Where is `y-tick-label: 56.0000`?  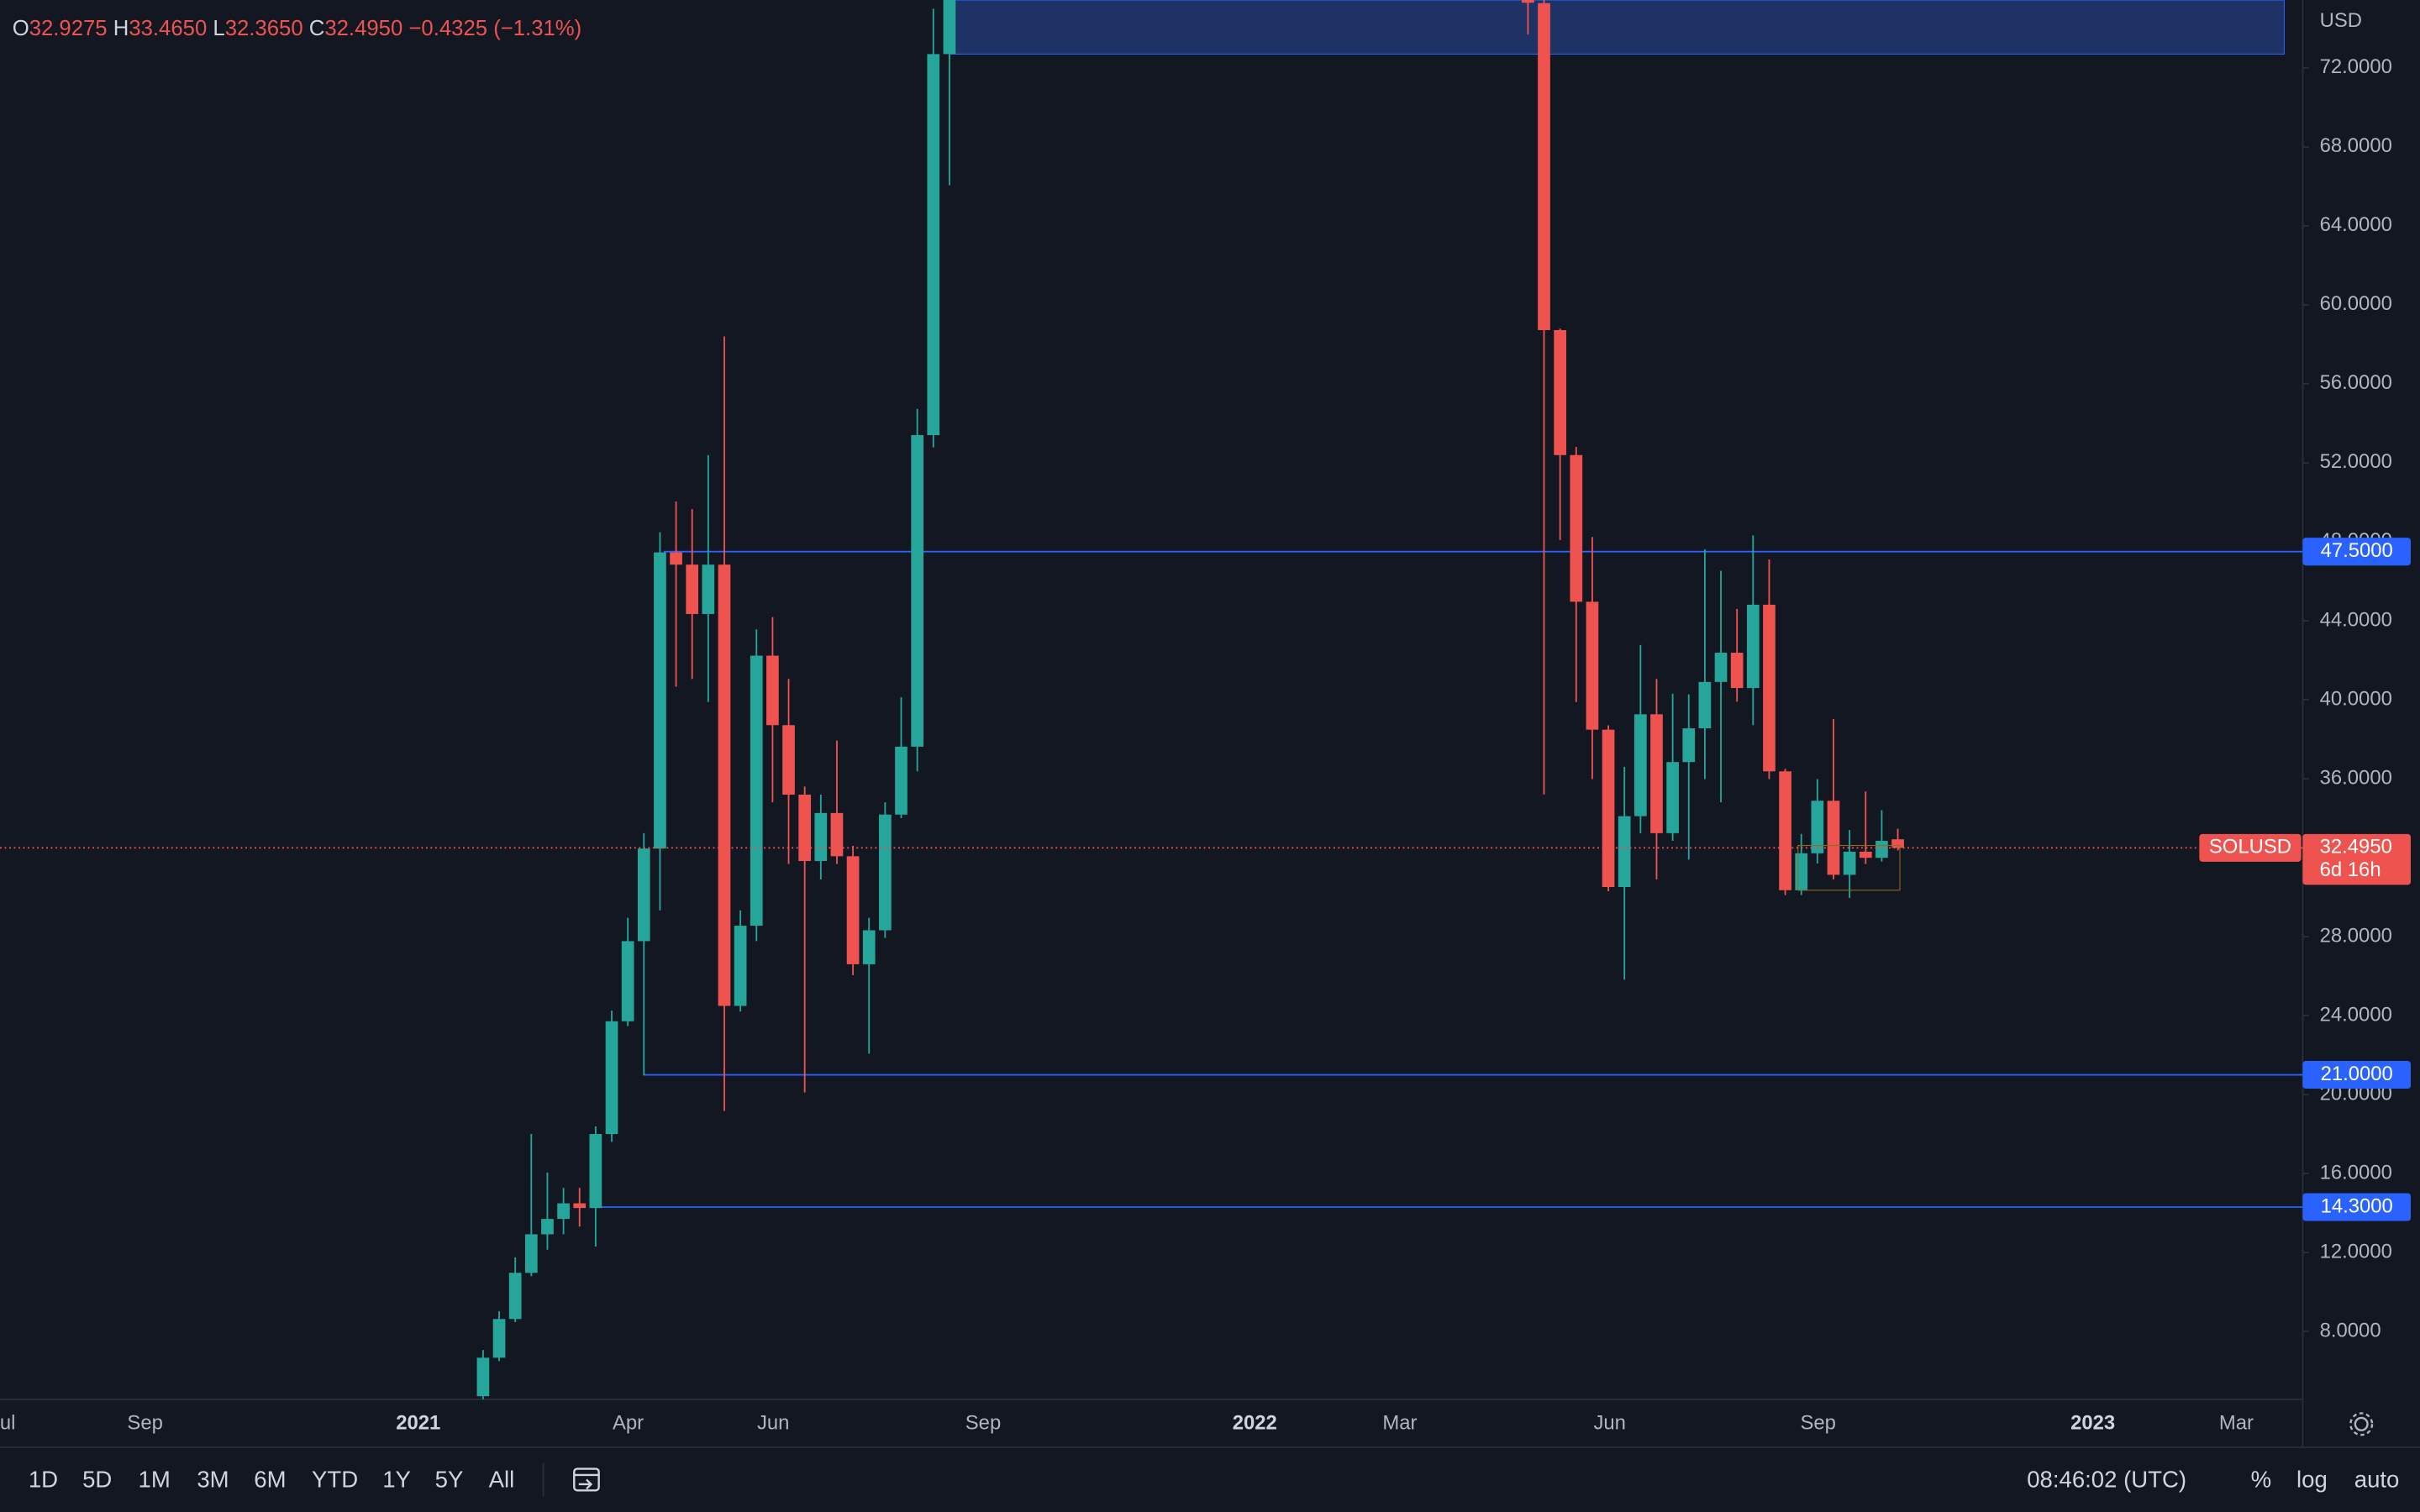
y-tick-label: 56.0000 is located at coordinates (2356, 382).